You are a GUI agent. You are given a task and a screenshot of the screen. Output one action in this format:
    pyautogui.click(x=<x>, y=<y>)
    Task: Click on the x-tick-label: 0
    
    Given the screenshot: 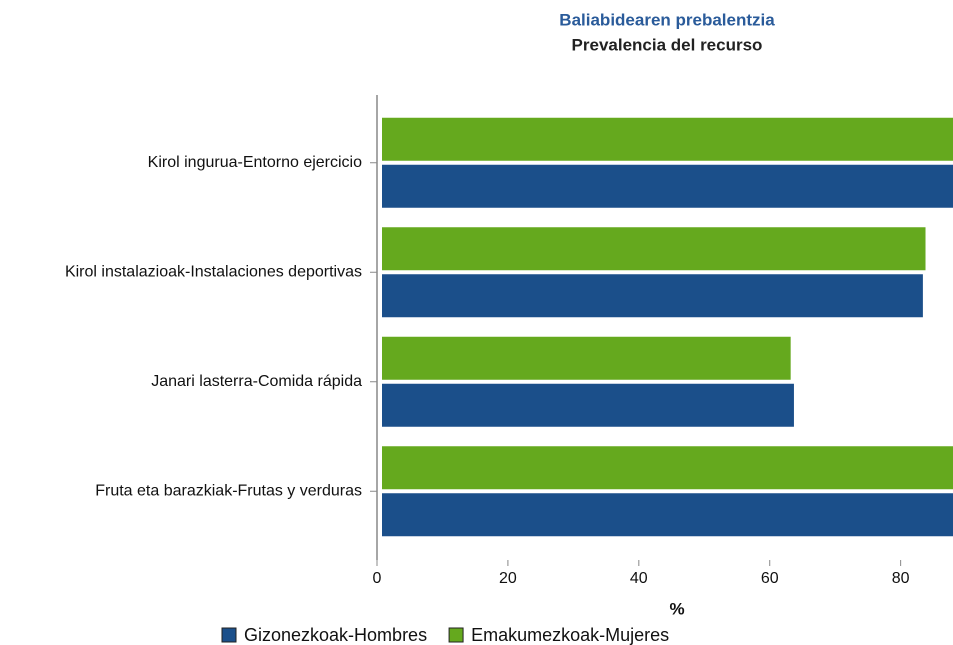 What is the action you would take?
    pyautogui.click(x=377, y=578)
    